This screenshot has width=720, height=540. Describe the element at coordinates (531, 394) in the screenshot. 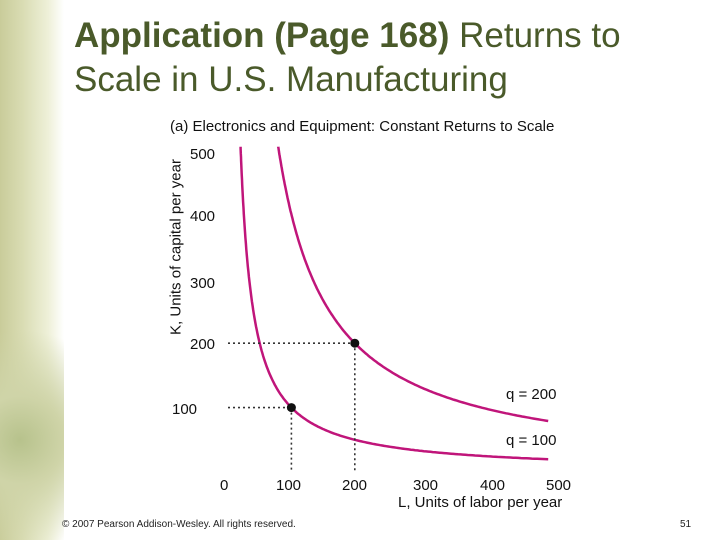

I see `series-label-q200: q = 200` at that location.